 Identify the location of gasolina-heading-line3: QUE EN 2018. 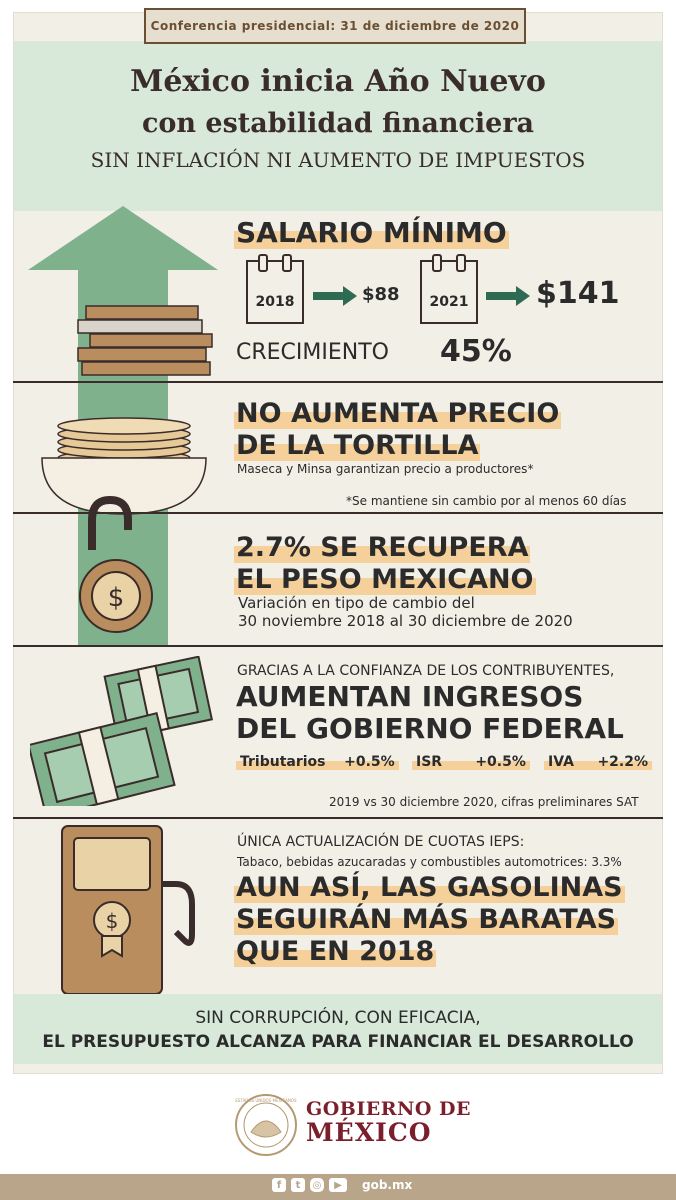
(335, 951).